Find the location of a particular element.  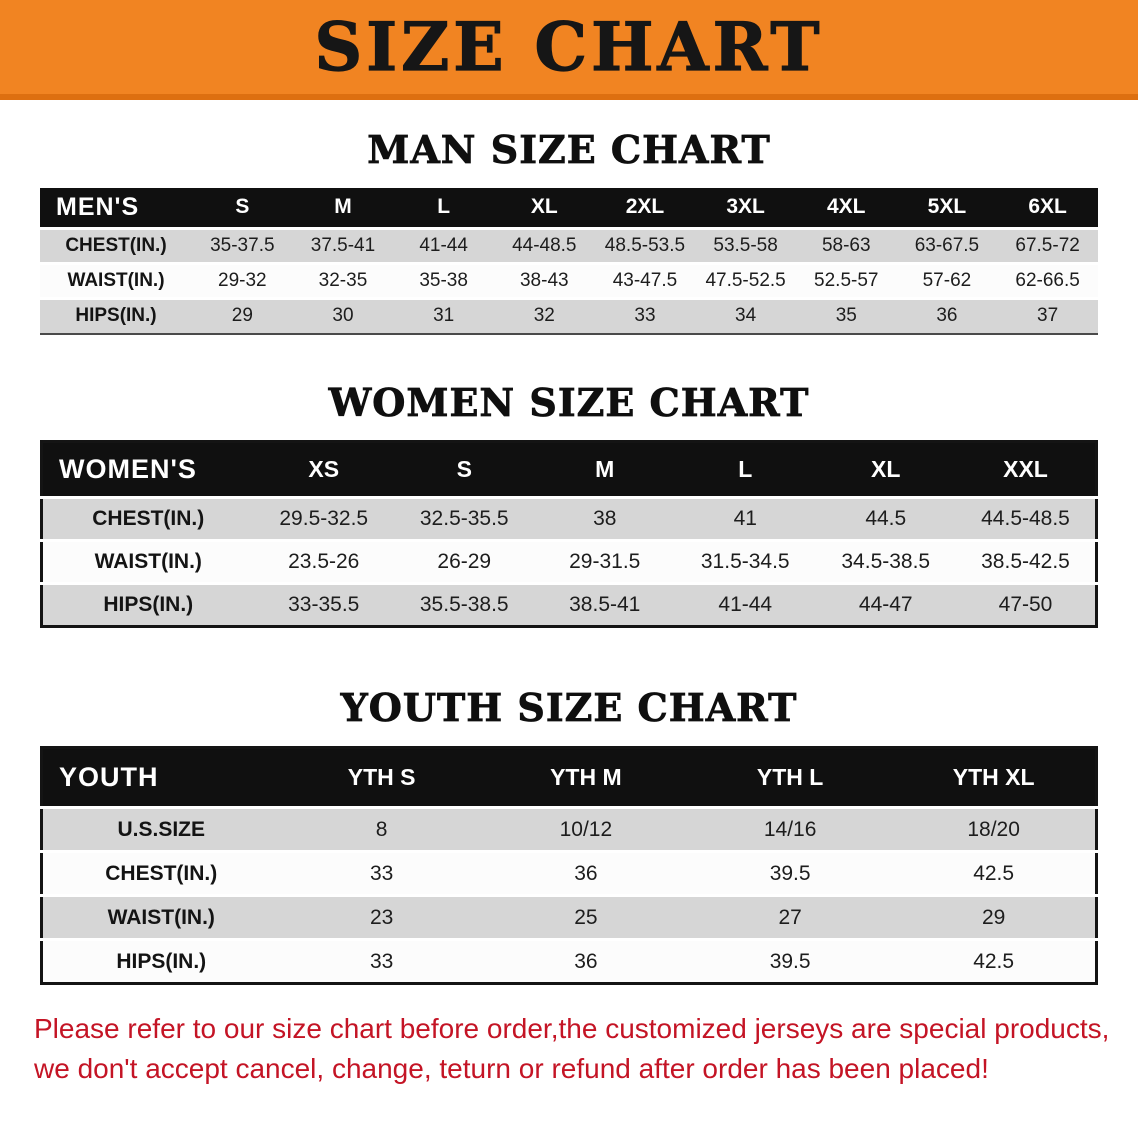

size-value-cell: 14/16 is located at coordinates (790, 829).